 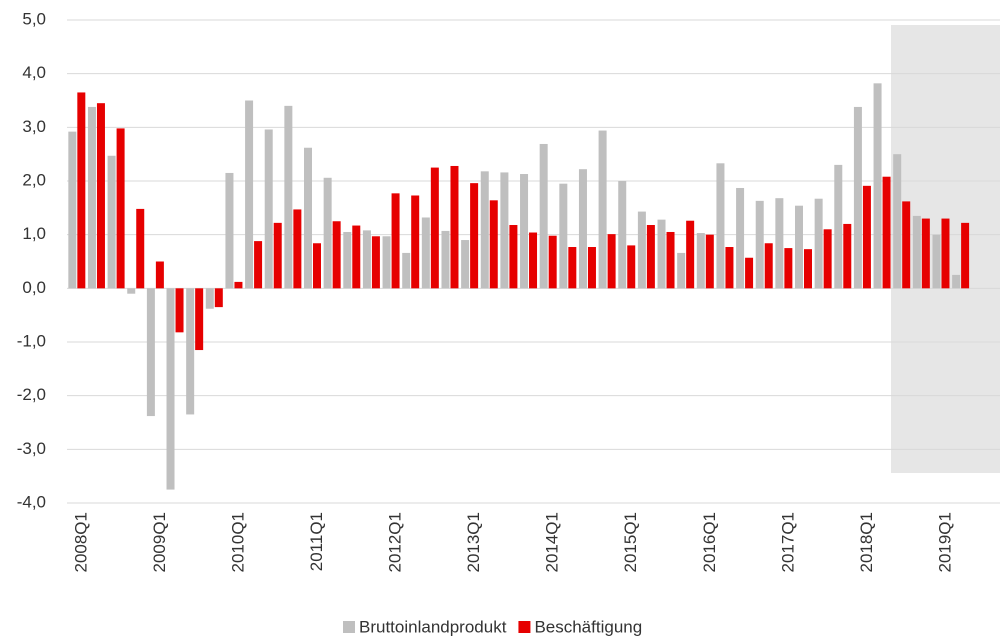 I want to click on y-tick-label: -3,0, so click(x=31, y=448).